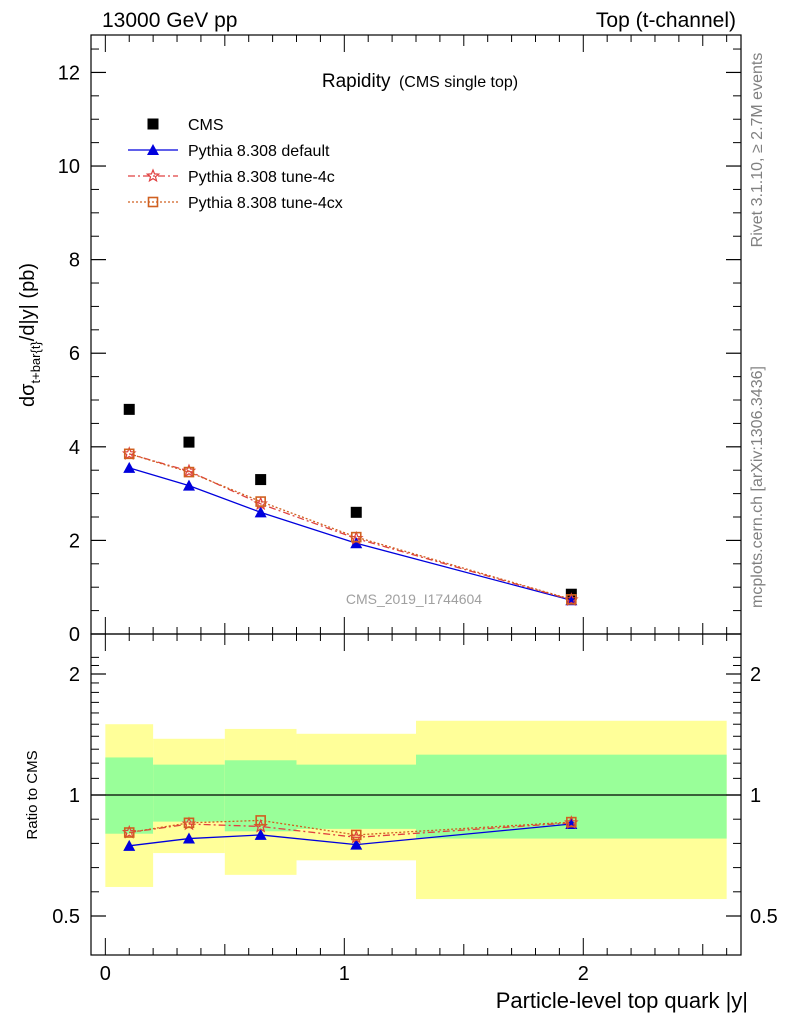 This screenshot has height=1024, width=786. I want to click on ratio-y-tick-label: 0.5, so click(66, 917).